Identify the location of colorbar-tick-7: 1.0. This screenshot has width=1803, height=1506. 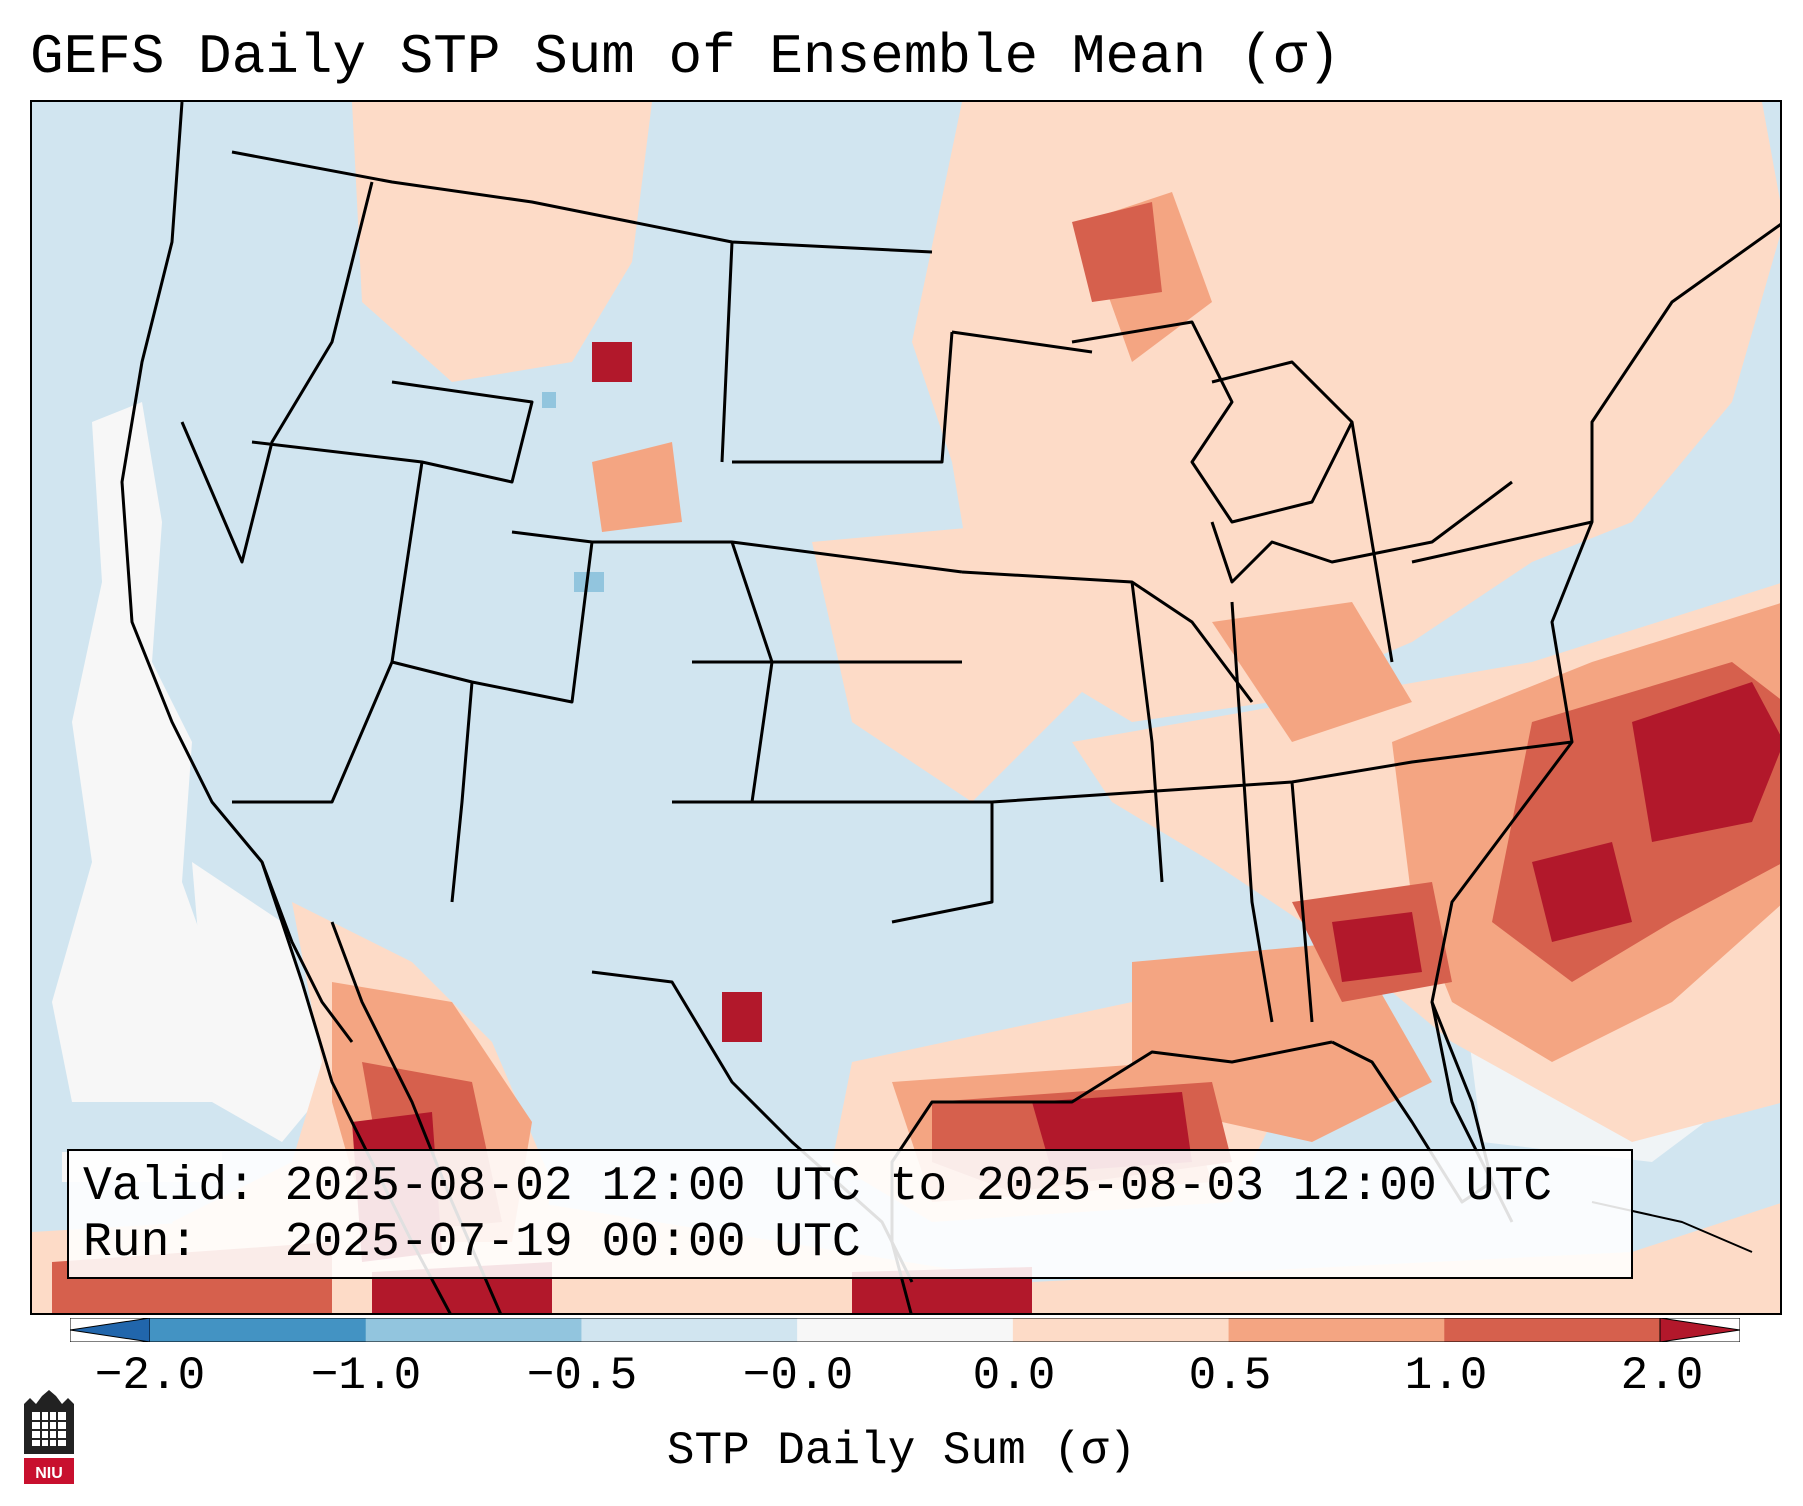
(1446, 1376).